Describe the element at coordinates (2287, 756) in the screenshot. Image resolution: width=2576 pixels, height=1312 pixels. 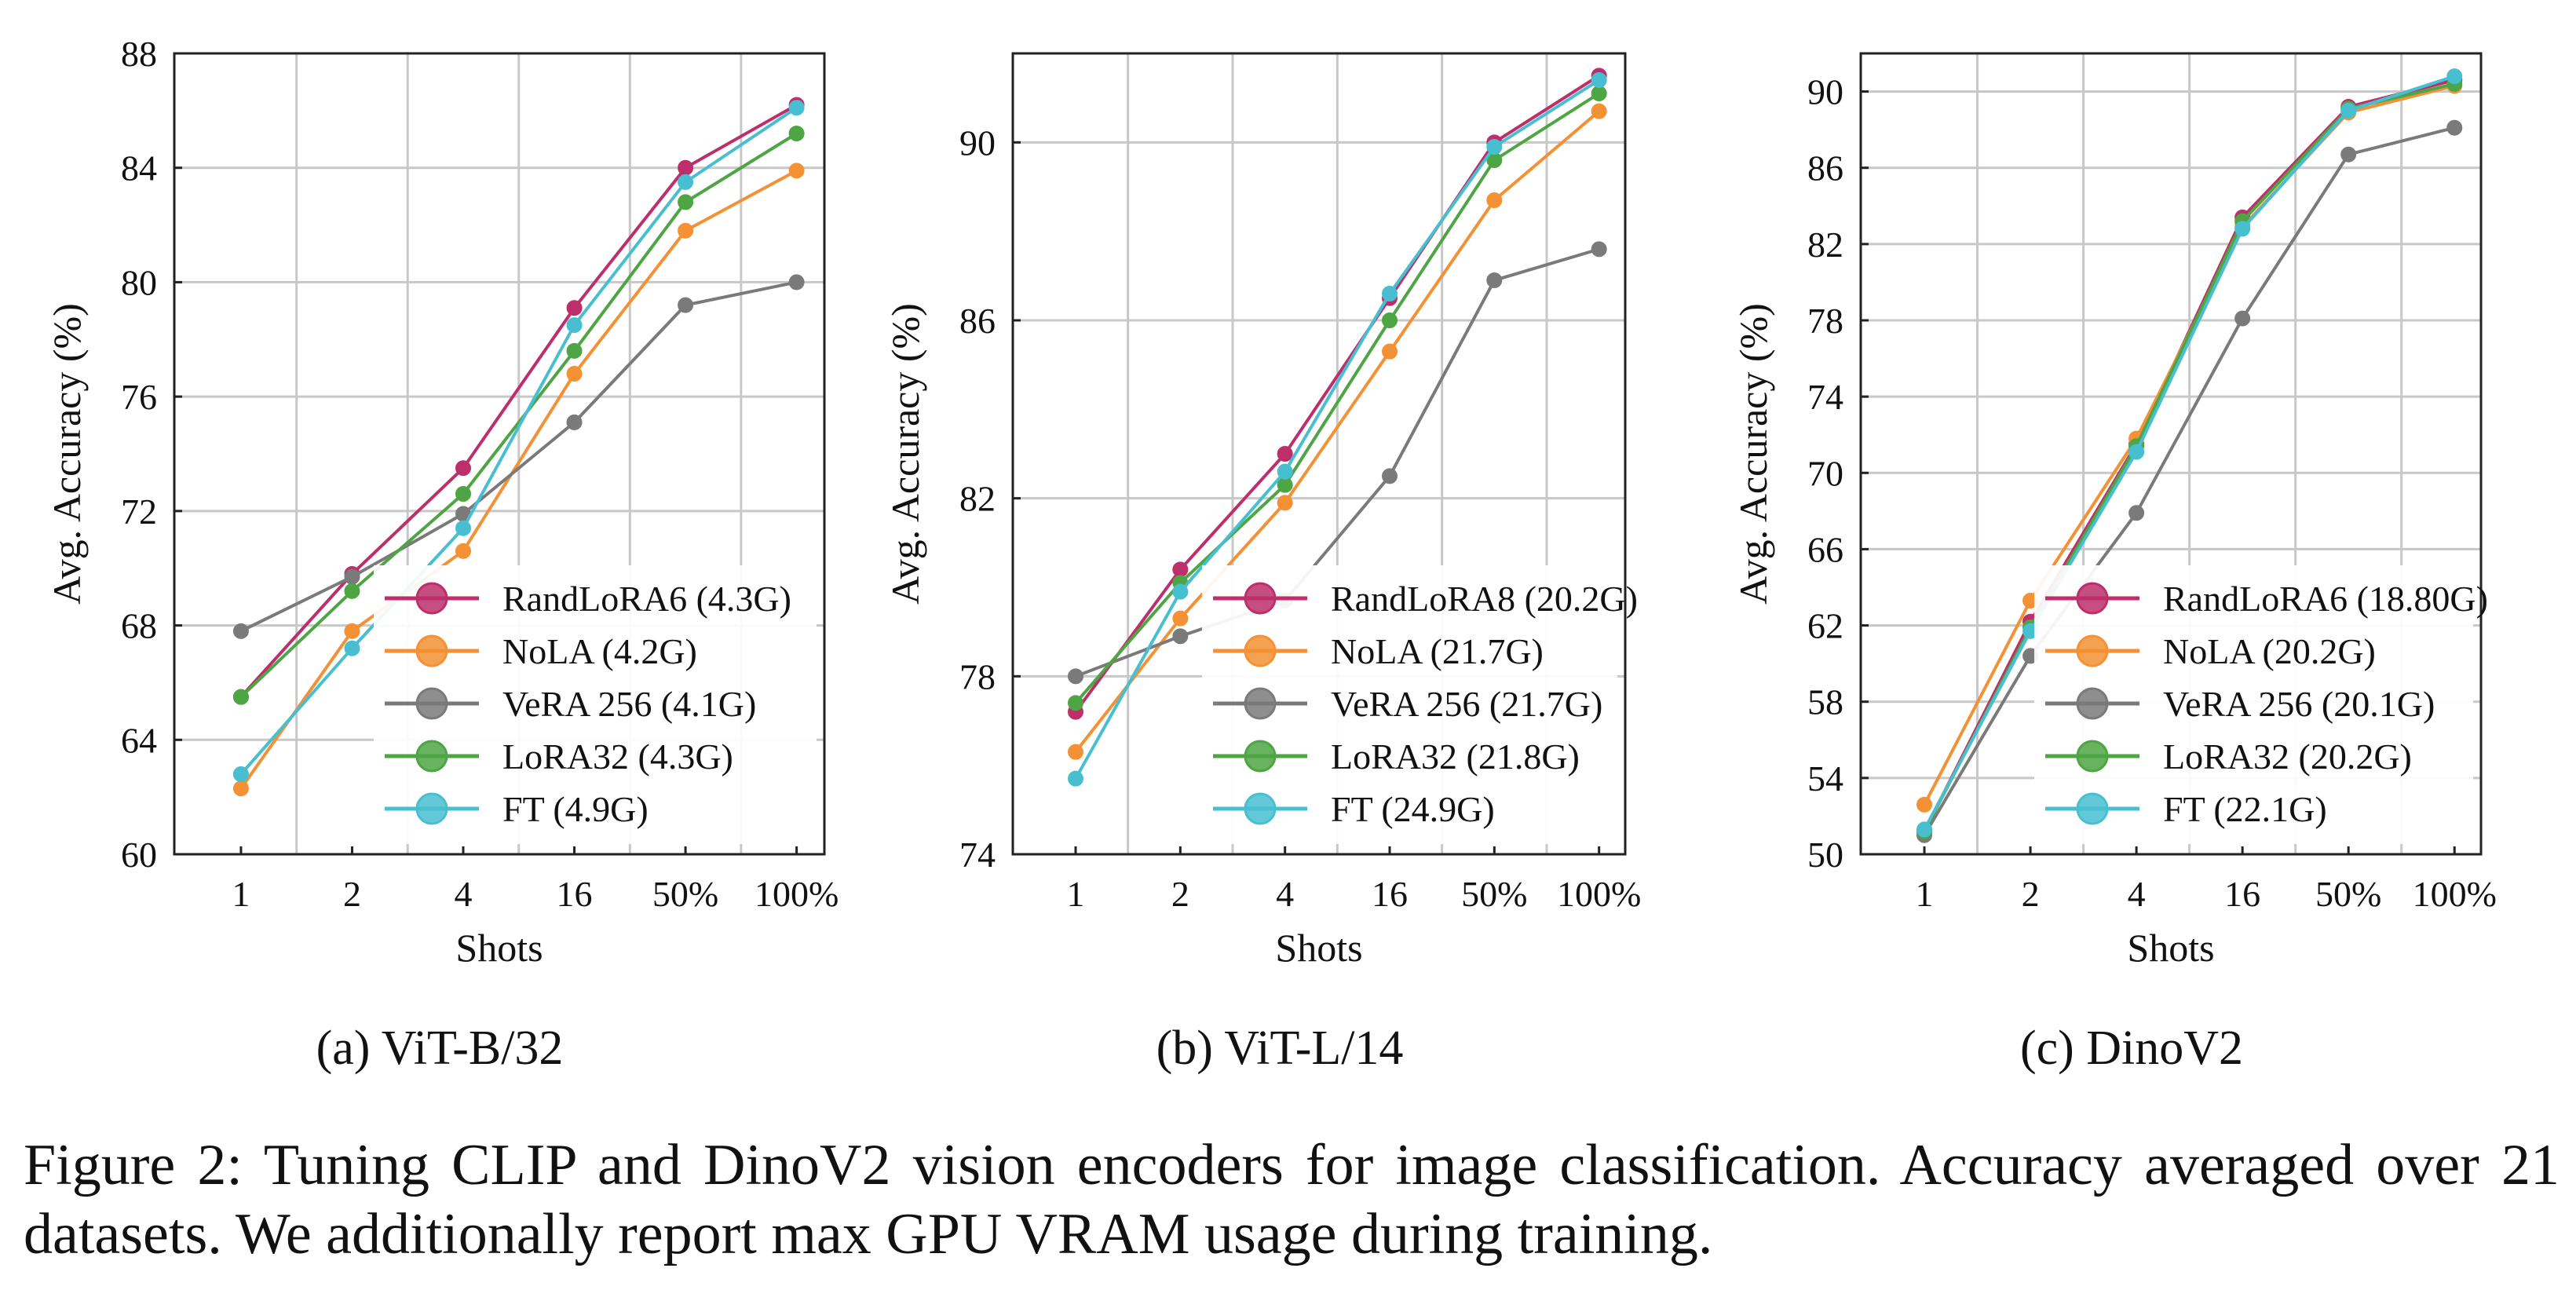
I see `legend-entry: LoRA32 (20.2G)` at that location.